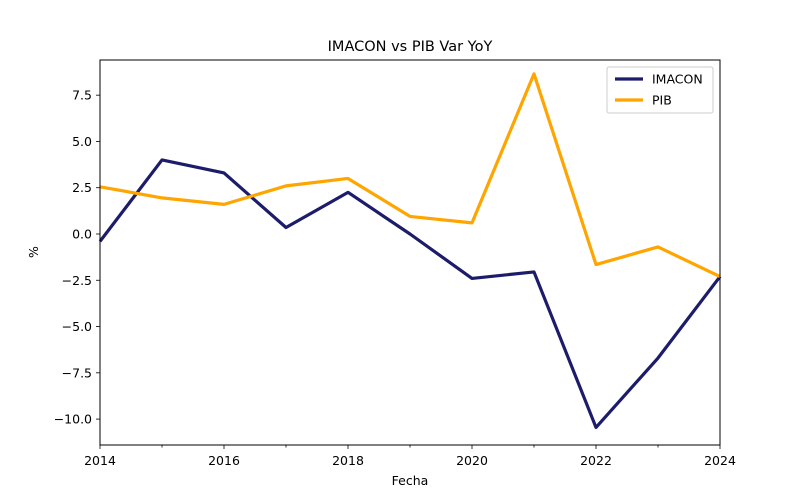 The width and height of the screenshot is (800, 500). Describe the element at coordinates (720, 460) in the screenshot. I see `x-tick-label: 2024` at that location.